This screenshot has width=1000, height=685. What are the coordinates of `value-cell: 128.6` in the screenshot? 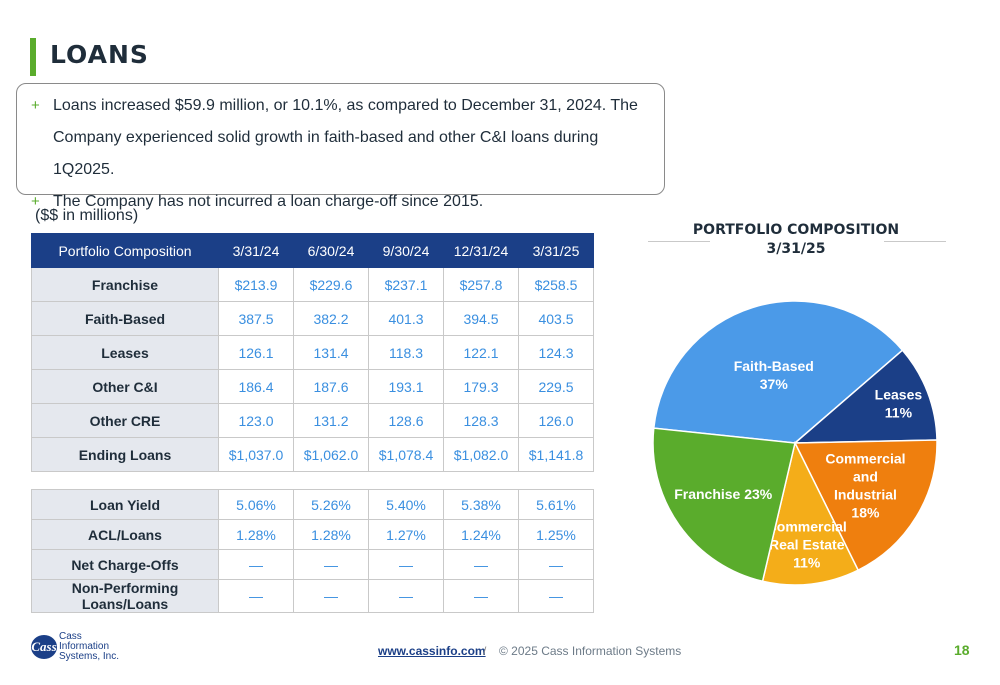 It's located at (406, 420).